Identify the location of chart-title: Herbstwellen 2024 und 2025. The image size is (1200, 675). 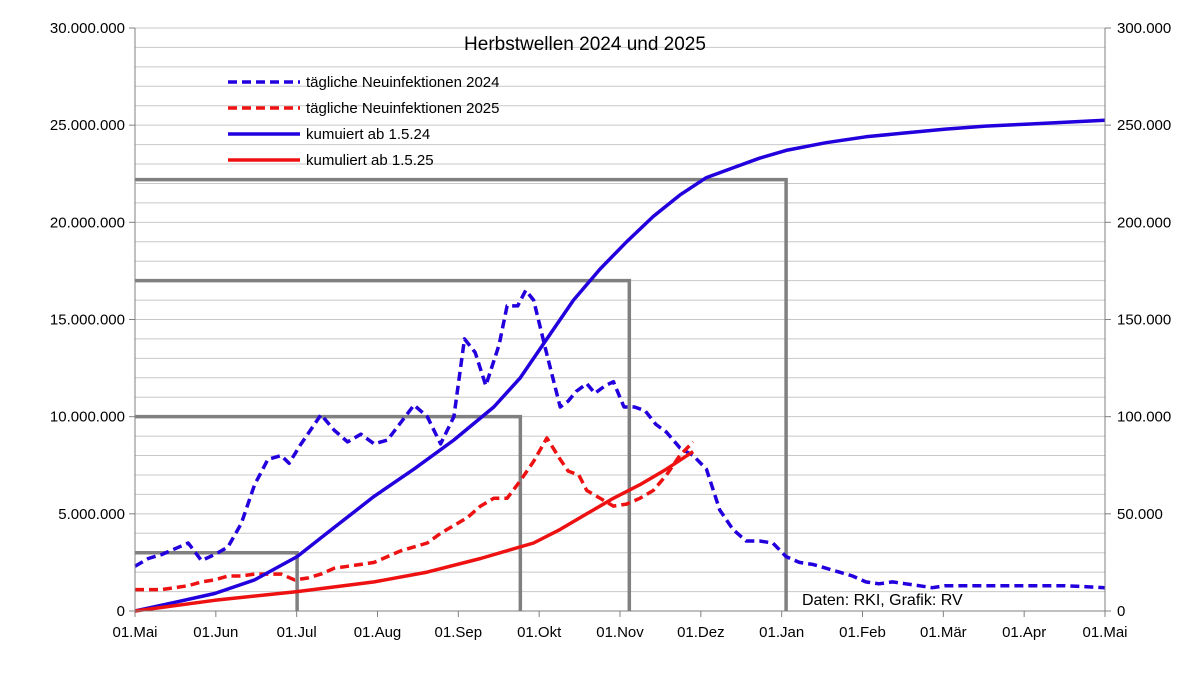
(585, 44).